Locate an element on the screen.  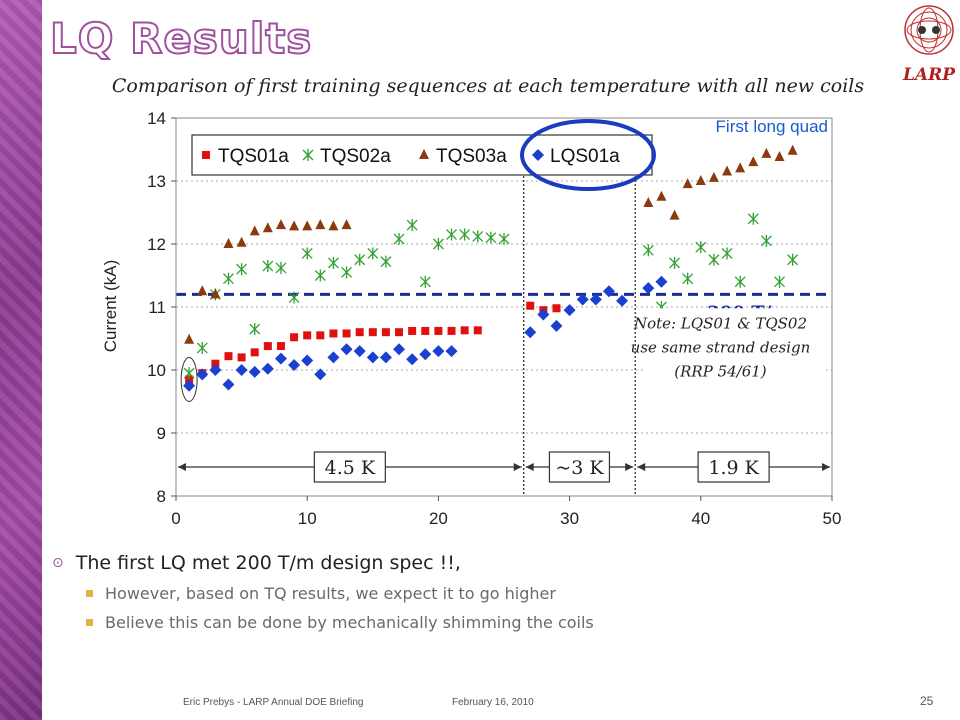
footer-presenter: Eric Prebys - LARP Annual DOE Briefing is located at coordinates (273, 702).